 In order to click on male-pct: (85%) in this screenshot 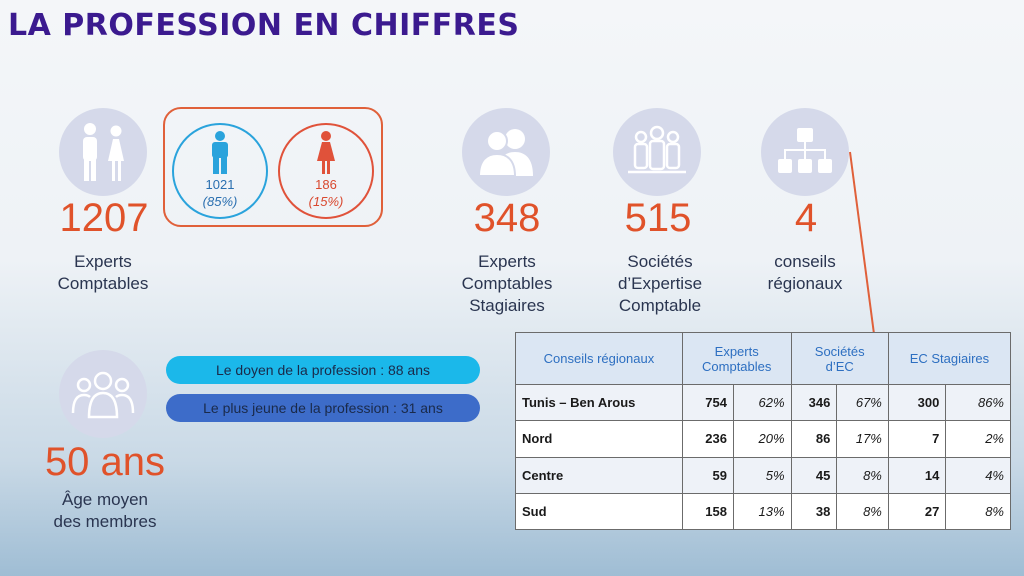, I will do `click(220, 201)`.